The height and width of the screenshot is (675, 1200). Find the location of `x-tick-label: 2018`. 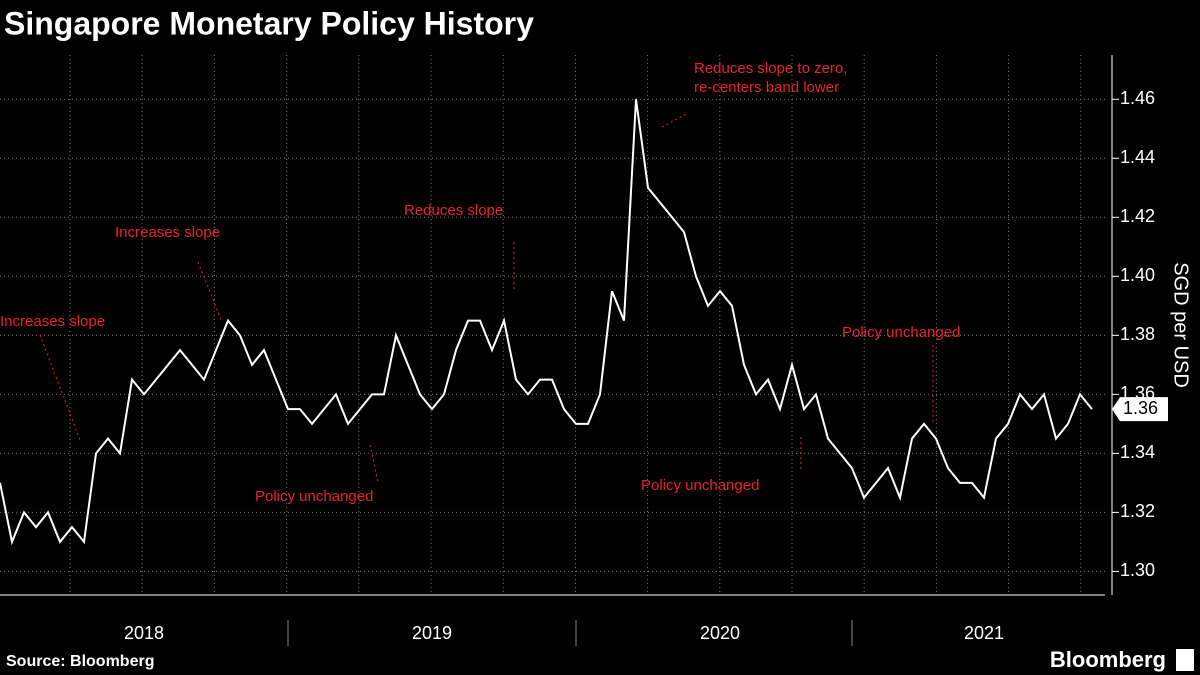

x-tick-label: 2018 is located at coordinates (144, 633).